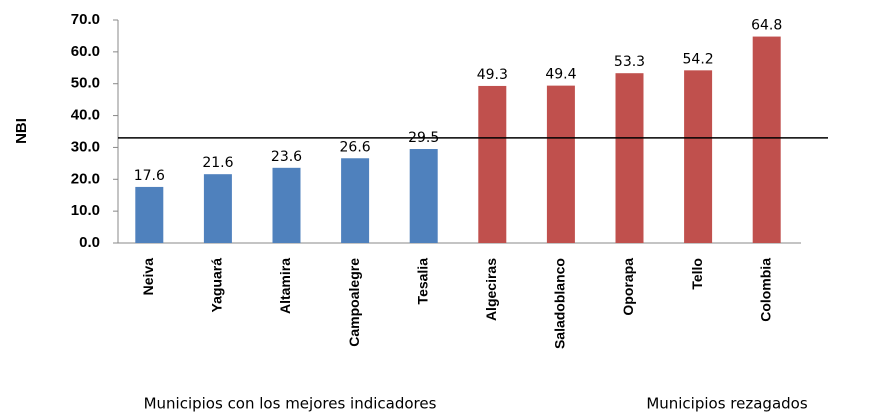  Describe the element at coordinates (492, 75) in the screenshot. I see `data-label: 49.3` at that location.